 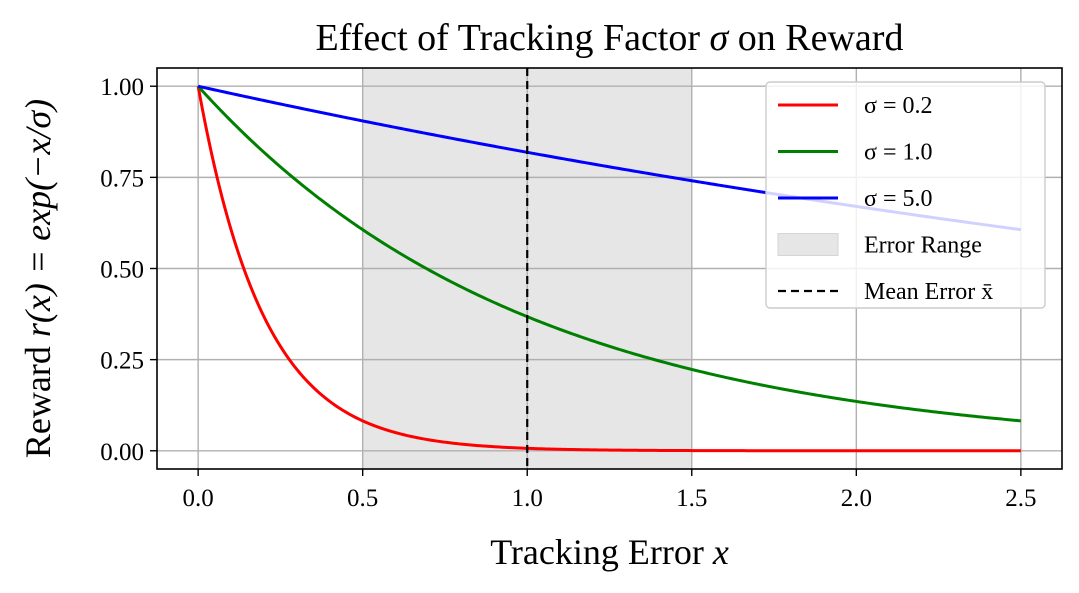 I want to click on y-axis-title-text: Reward, so click(x=38, y=397).